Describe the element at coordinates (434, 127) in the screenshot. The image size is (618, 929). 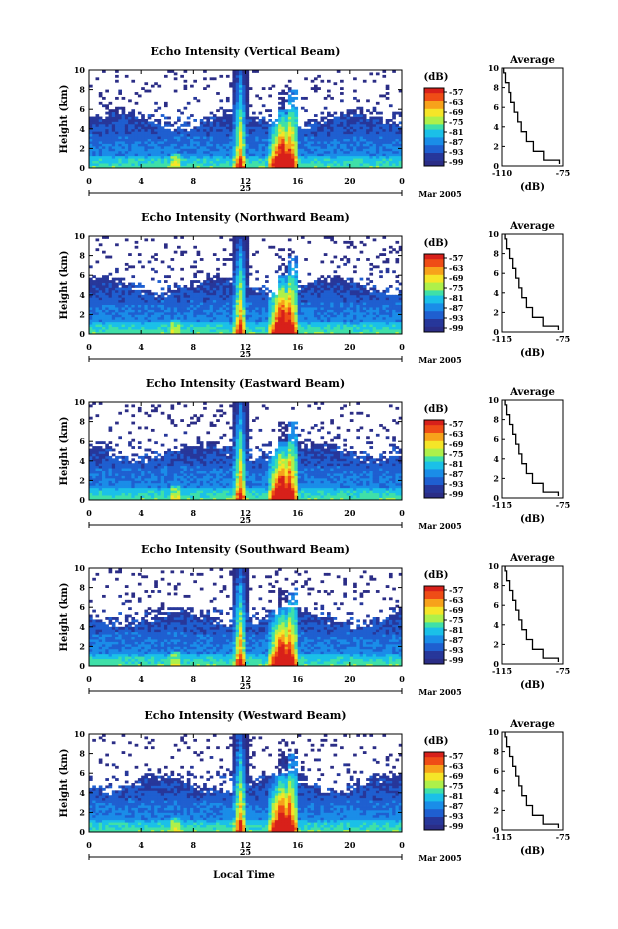
I see `colorbar-frame` at that location.